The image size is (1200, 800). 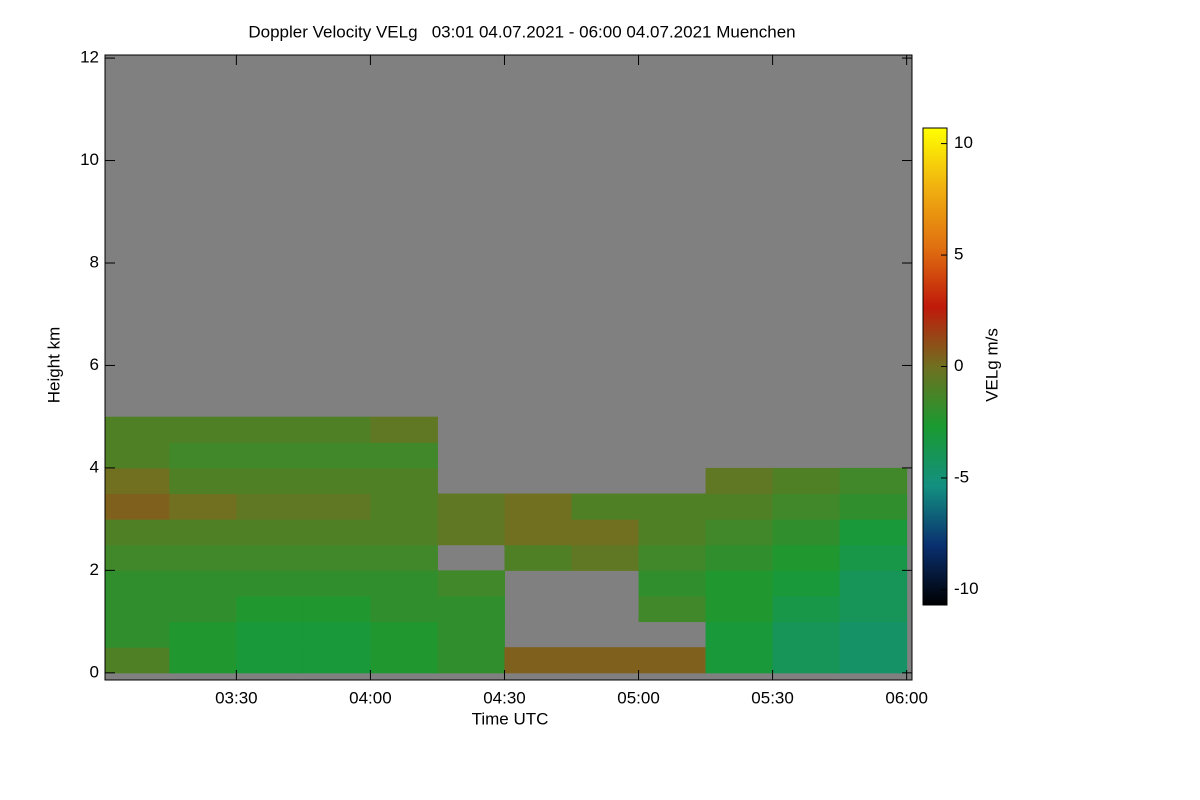 What do you see at coordinates (510, 718) in the screenshot?
I see `x-axis-label: Time UTC` at bounding box center [510, 718].